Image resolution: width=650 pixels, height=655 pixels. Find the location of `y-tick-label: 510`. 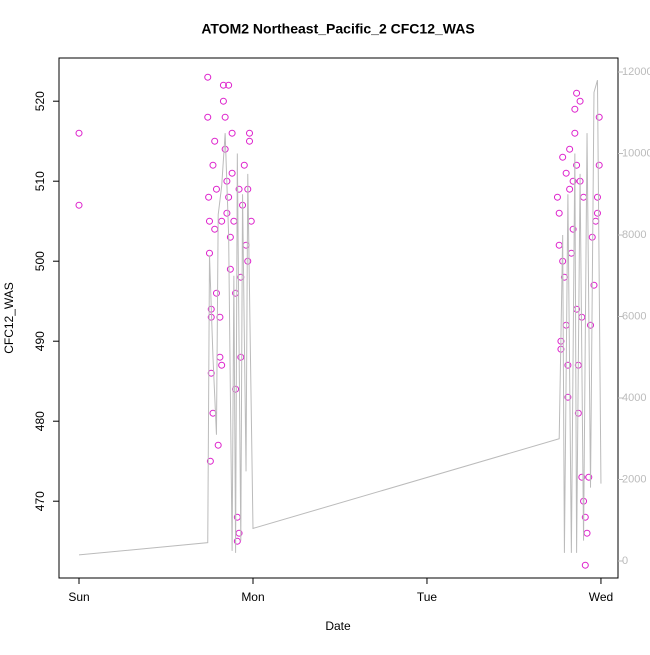

y-tick-label: 510 is located at coordinates (40, 181).